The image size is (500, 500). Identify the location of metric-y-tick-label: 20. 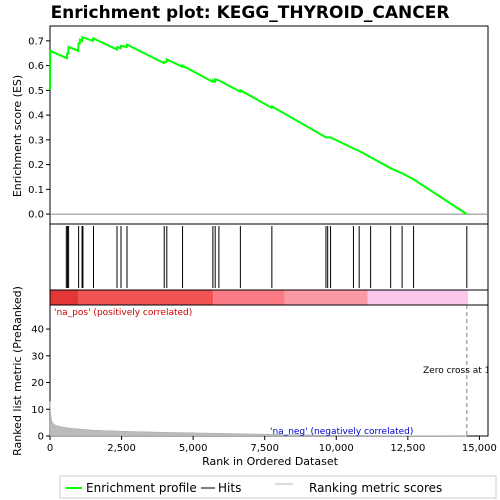
(37, 383).